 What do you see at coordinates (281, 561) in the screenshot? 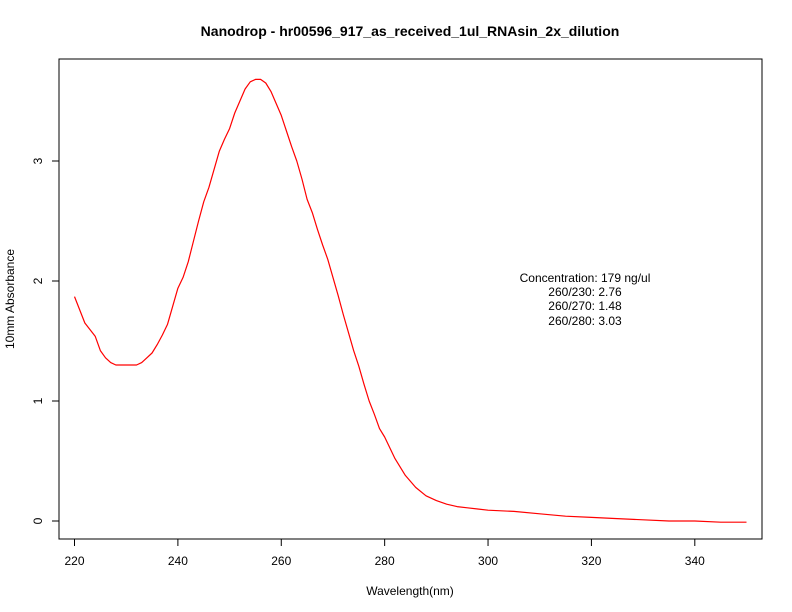
I see `x-tick-label: 260` at bounding box center [281, 561].